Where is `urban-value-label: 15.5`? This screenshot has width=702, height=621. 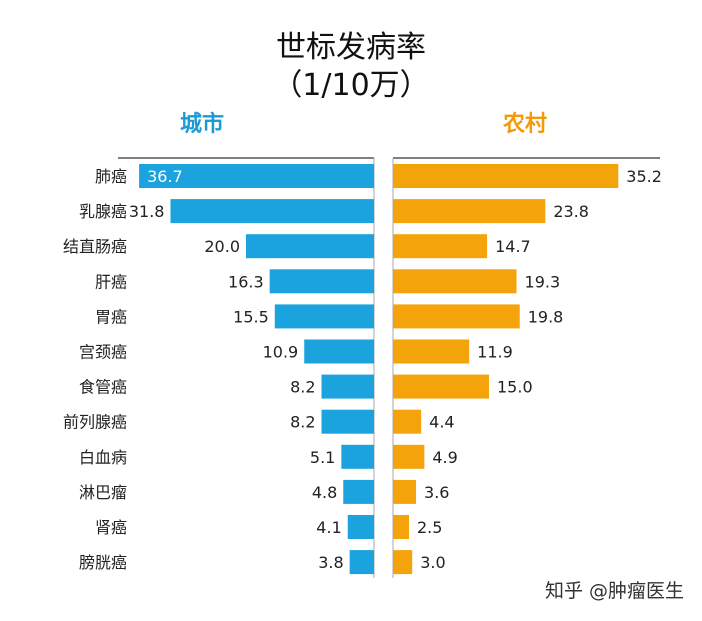
urban-value-label: 15.5 is located at coordinates (251, 316).